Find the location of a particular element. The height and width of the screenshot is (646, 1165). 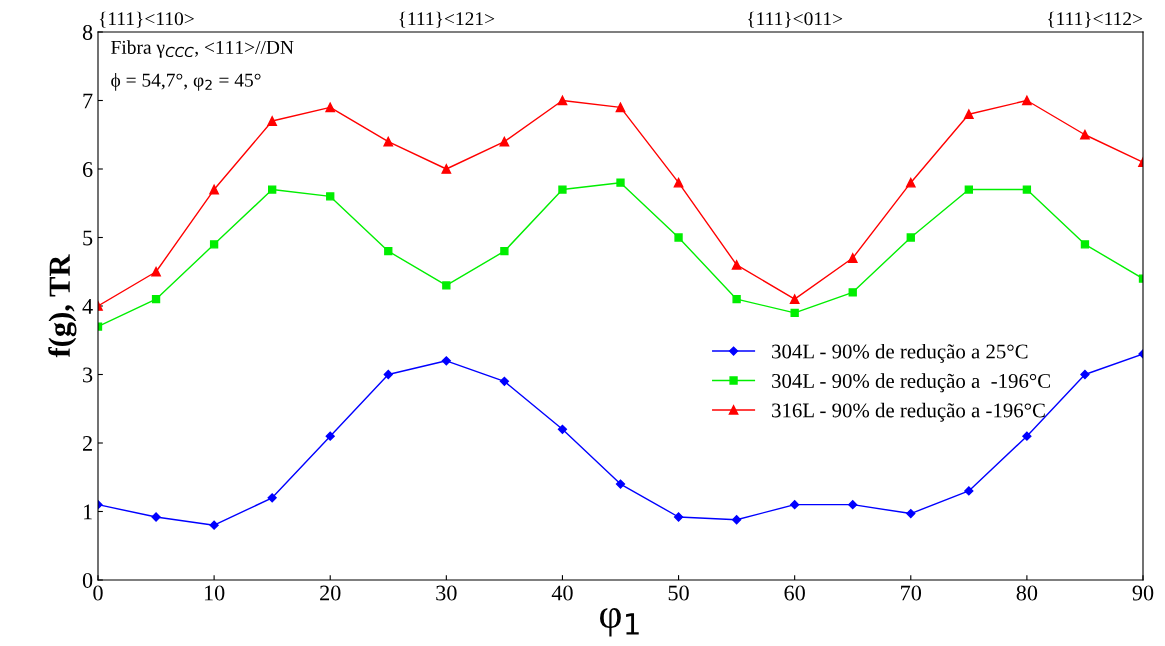

text: {111}<011> is located at coordinates (795, 19).